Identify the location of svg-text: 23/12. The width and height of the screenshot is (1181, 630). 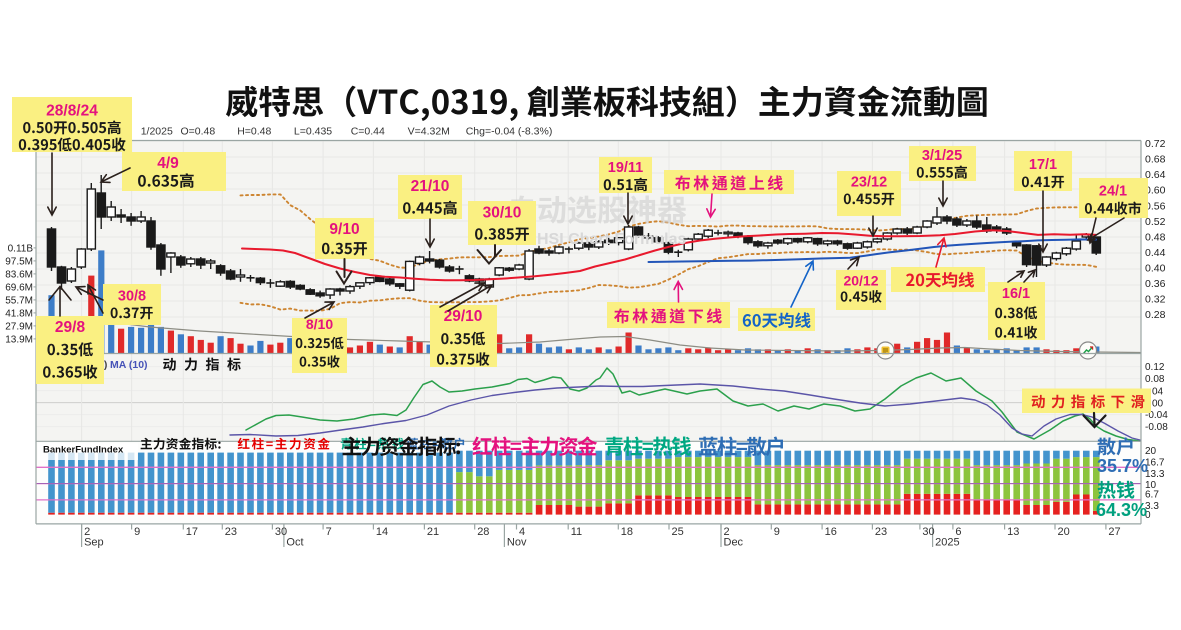
(869, 183).